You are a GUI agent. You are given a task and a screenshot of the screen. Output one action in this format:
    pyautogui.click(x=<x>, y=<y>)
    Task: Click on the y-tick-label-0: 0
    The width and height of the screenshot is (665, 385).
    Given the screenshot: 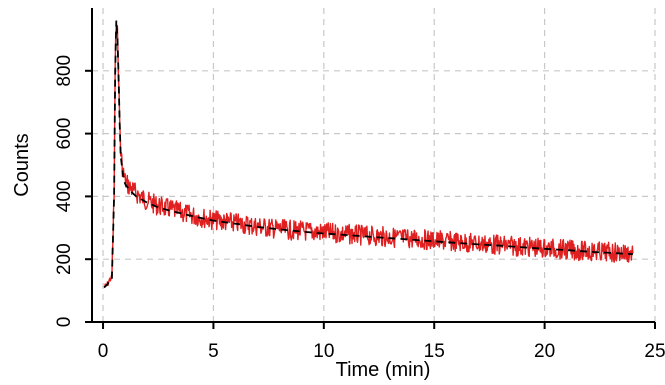 What is the action you would take?
    pyautogui.click(x=64, y=322)
    